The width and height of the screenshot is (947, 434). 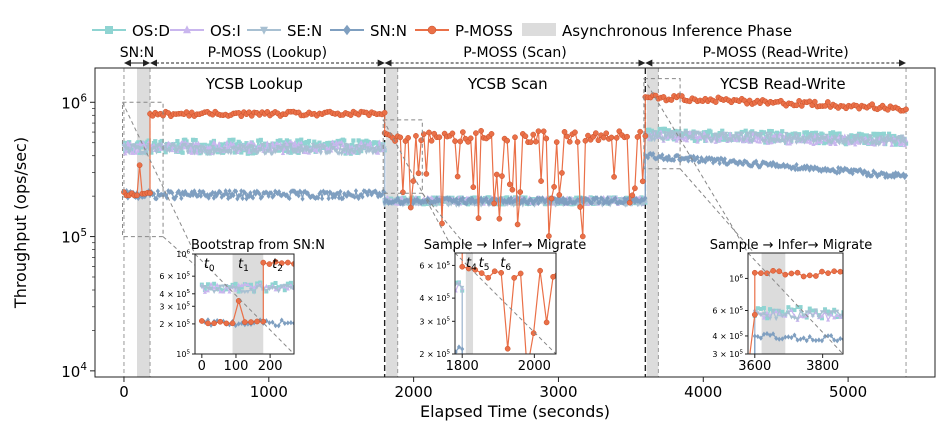 I want to click on inset-x-tick-label: 100, so click(x=236, y=366).